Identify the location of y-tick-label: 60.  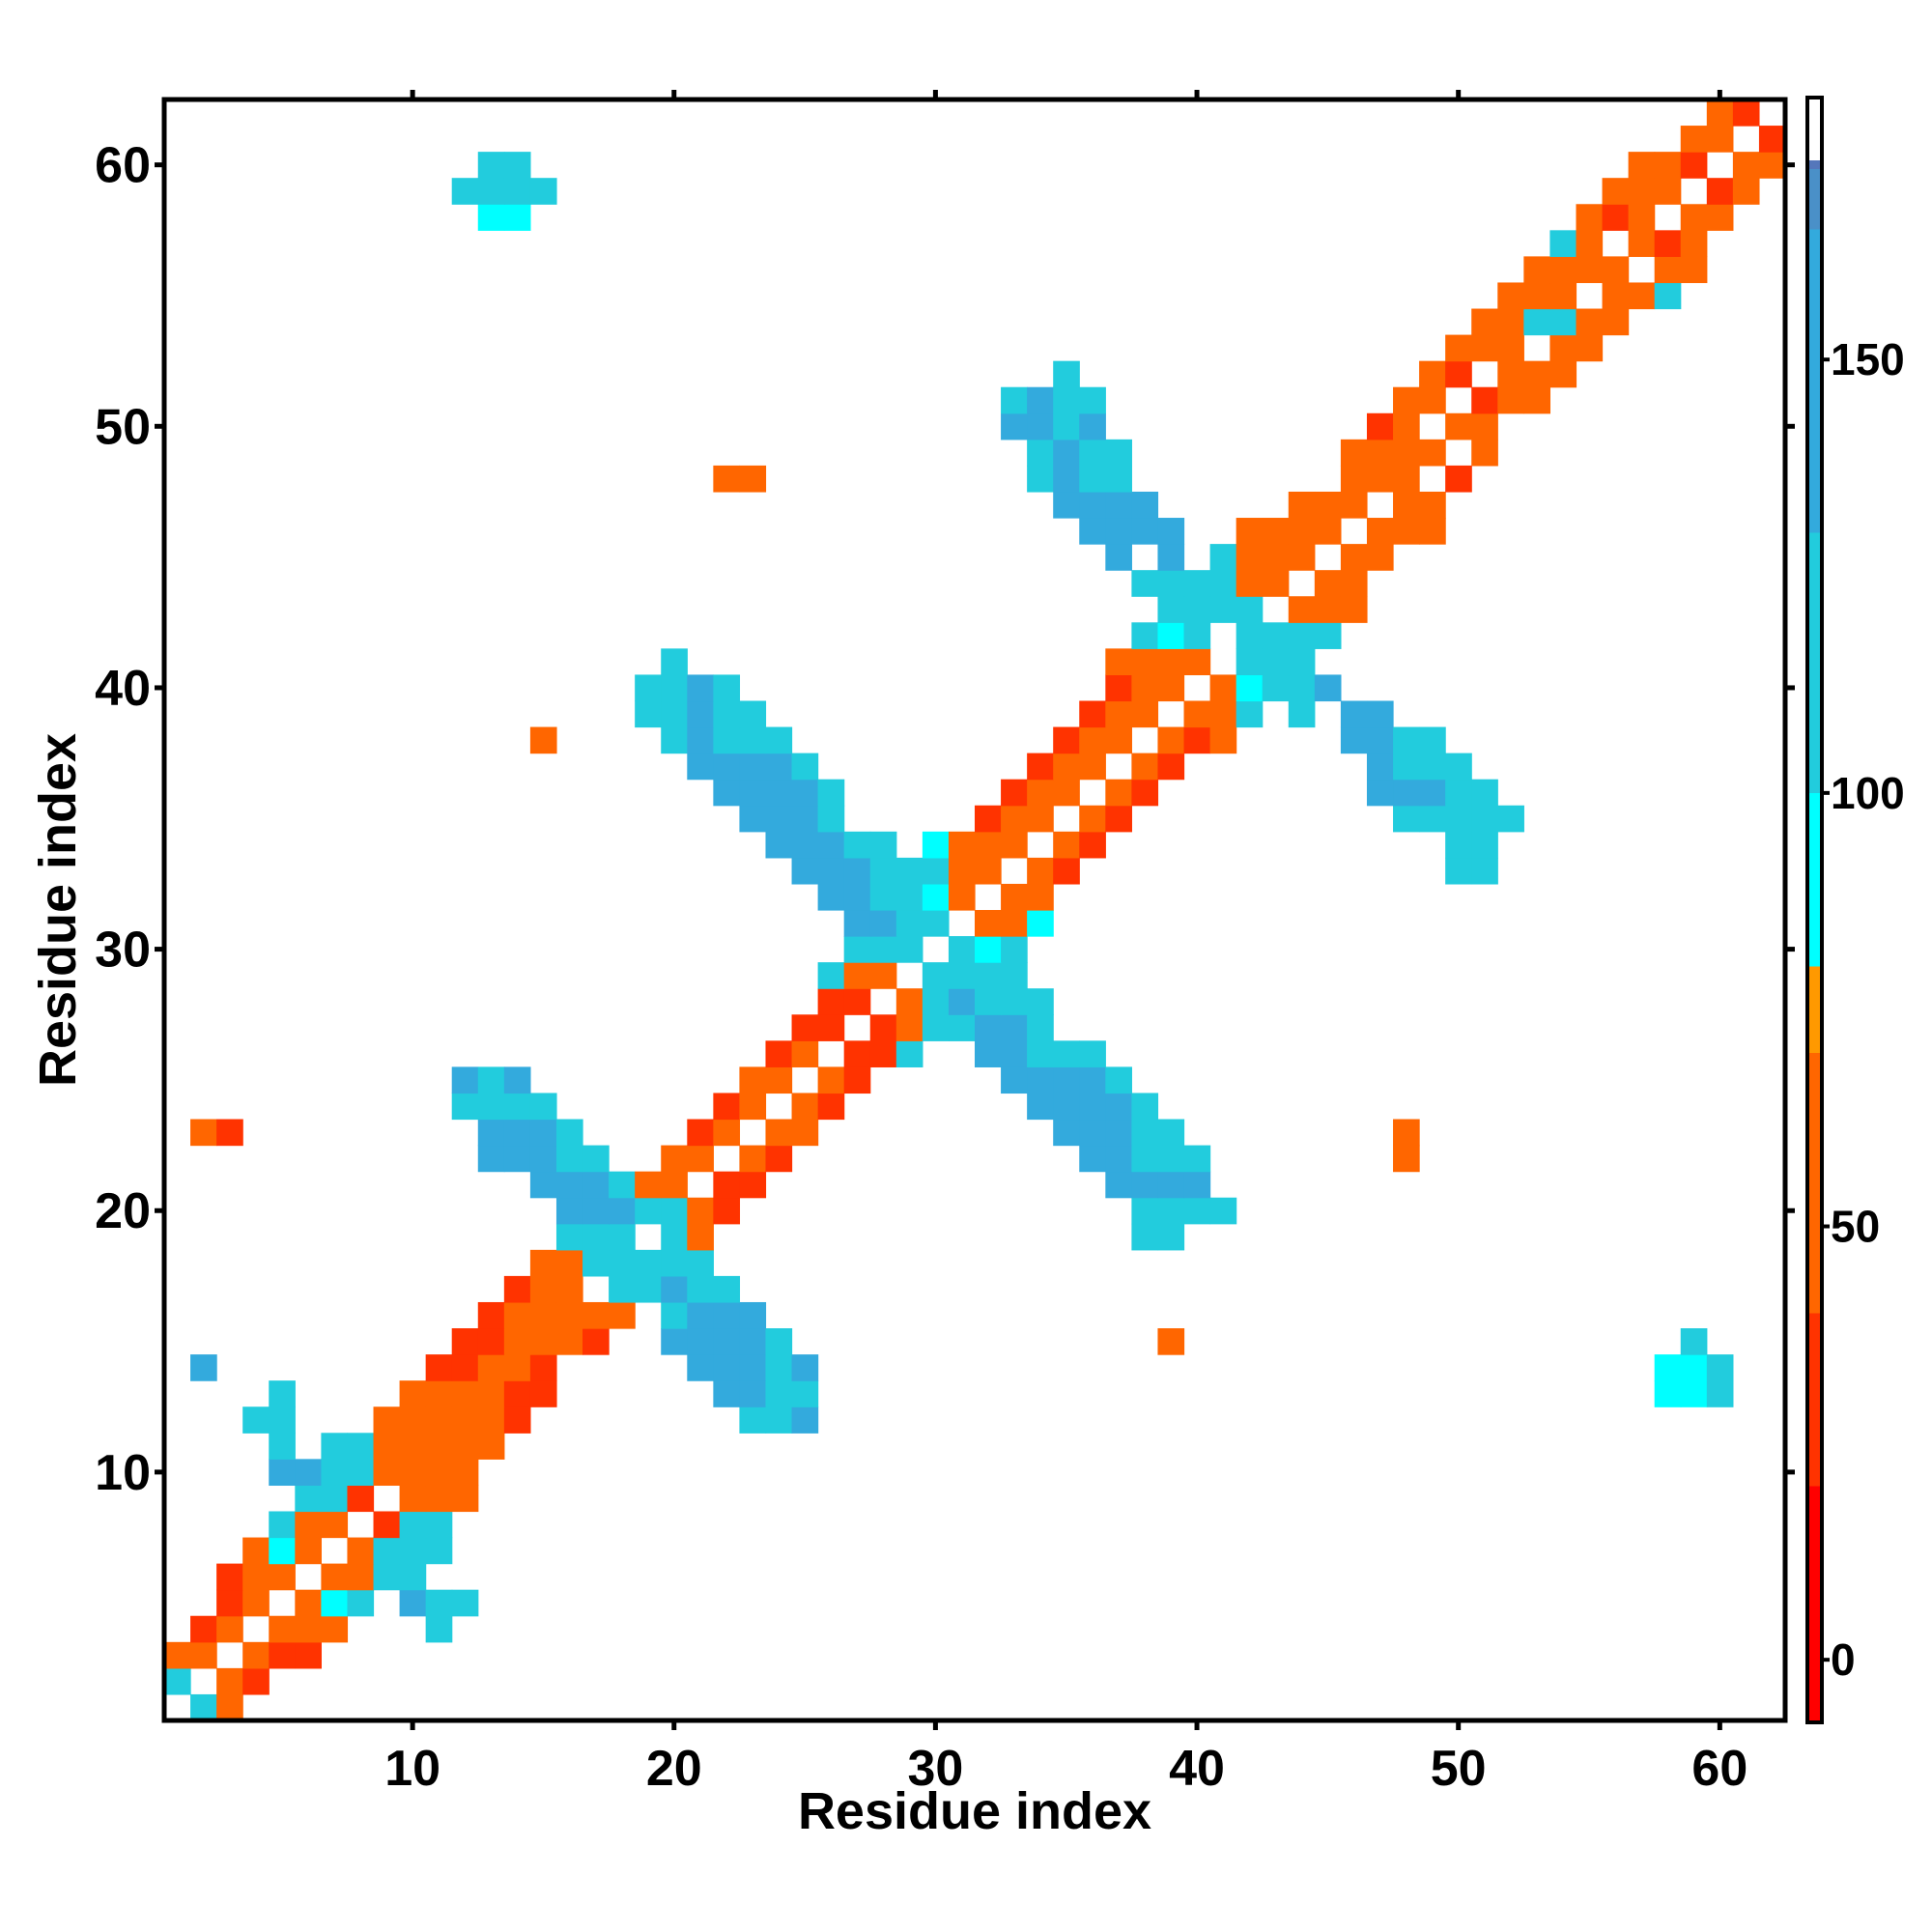
(123, 166).